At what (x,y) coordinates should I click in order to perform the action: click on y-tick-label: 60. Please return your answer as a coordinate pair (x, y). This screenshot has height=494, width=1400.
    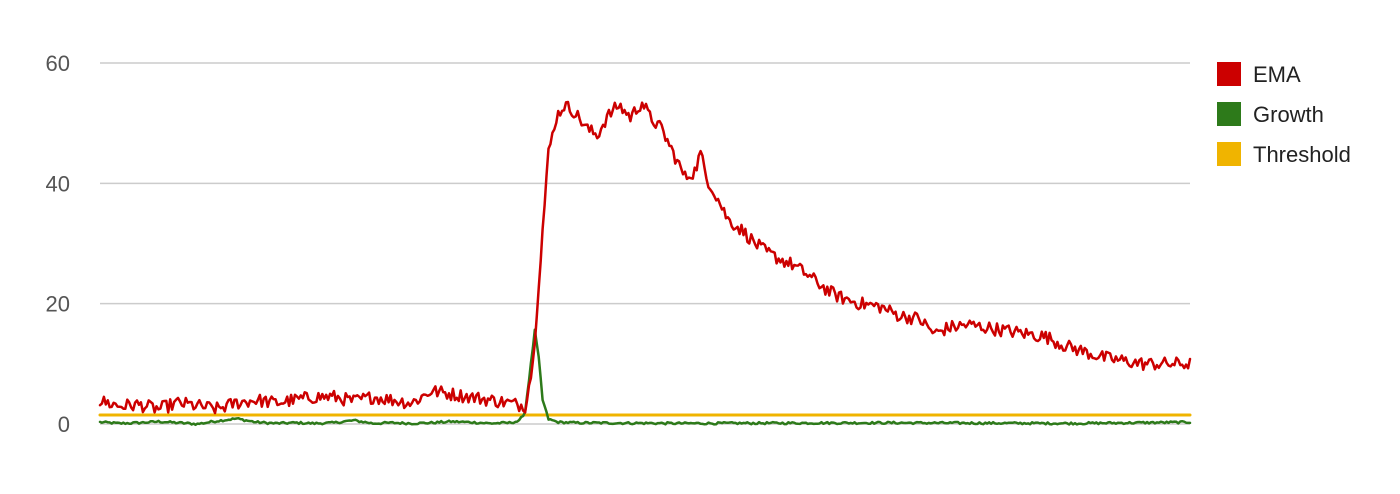
    Looking at the image, I should click on (58, 63).